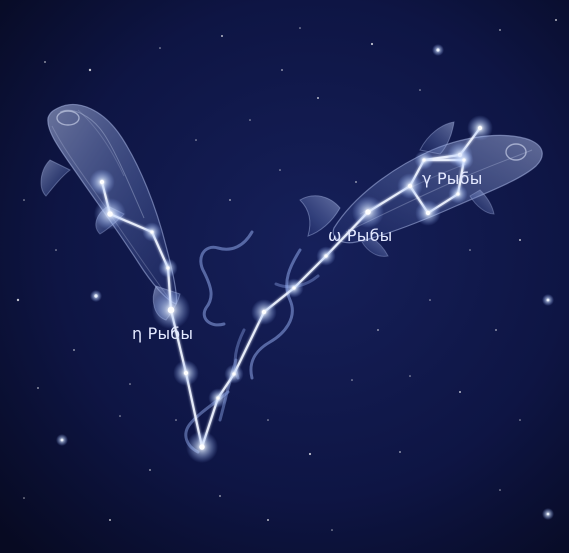 The height and width of the screenshot is (553, 569). I want to click on label-gamma-psc: γ Рыбы, so click(452, 178).